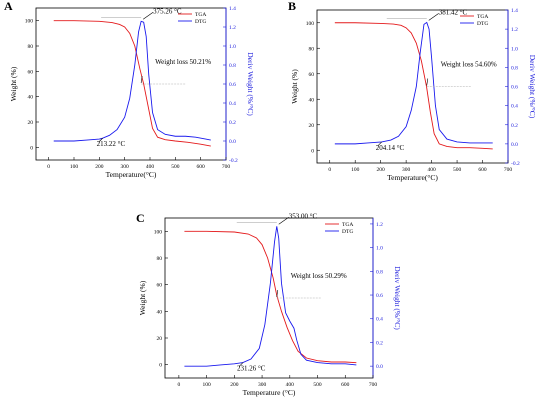 The height and width of the screenshot is (401, 550). I want to click on peak-temperature-label: 381.42 °C, so click(453, 12).